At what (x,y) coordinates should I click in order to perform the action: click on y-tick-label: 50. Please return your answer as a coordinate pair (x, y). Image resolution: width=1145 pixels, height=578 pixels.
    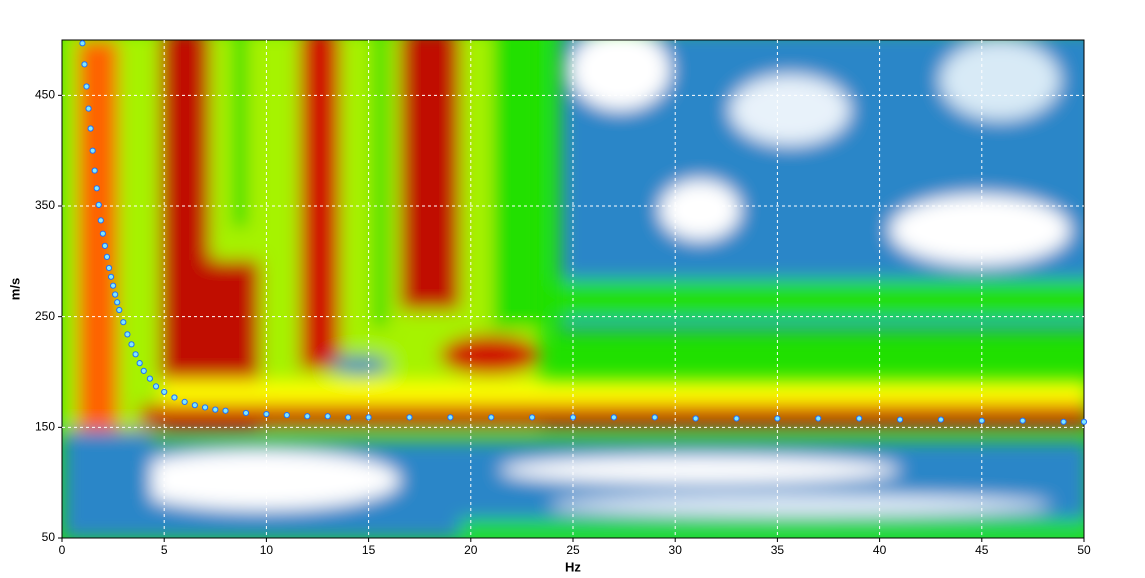
    Looking at the image, I should click on (49, 537).